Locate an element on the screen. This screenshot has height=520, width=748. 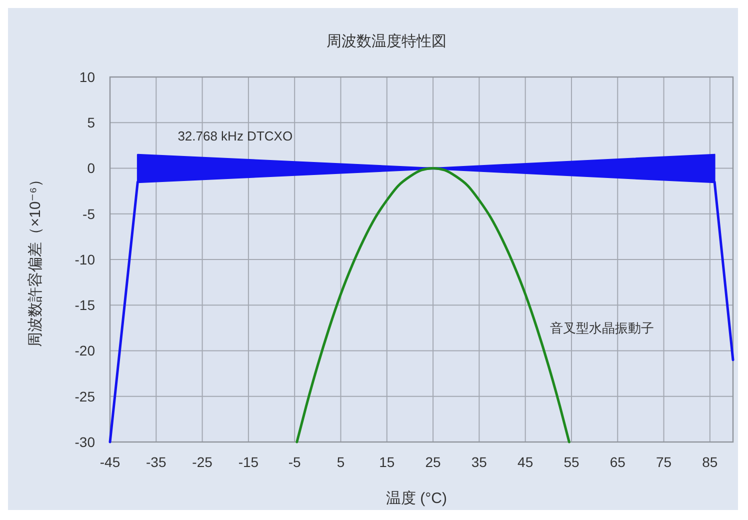
y-tick-label: -5 is located at coordinates (89, 214).